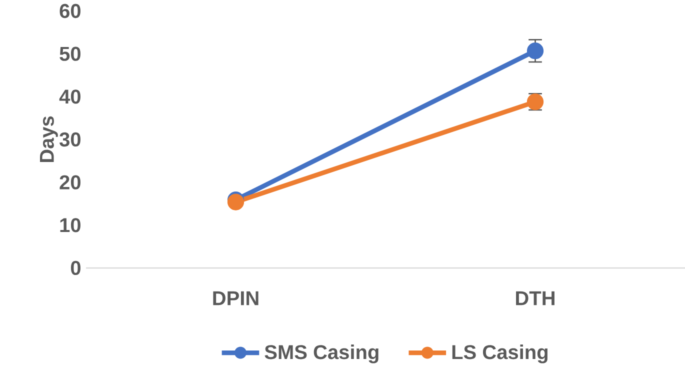 The width and height of the screenshot is (685, 370). Describe the element at coordinates (70, 53) in the screenshot. I see `y-tick-label: 50` at that location.